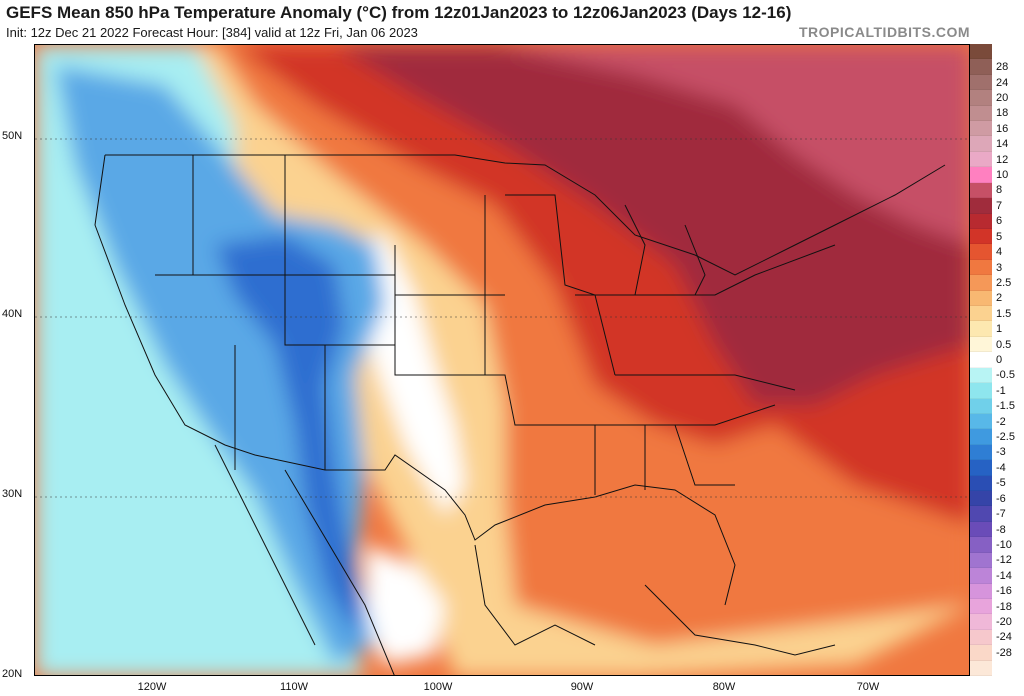  Describe the element at coordinates (999, 329) in the screenshot. I see `legend-label: 1` at that location.